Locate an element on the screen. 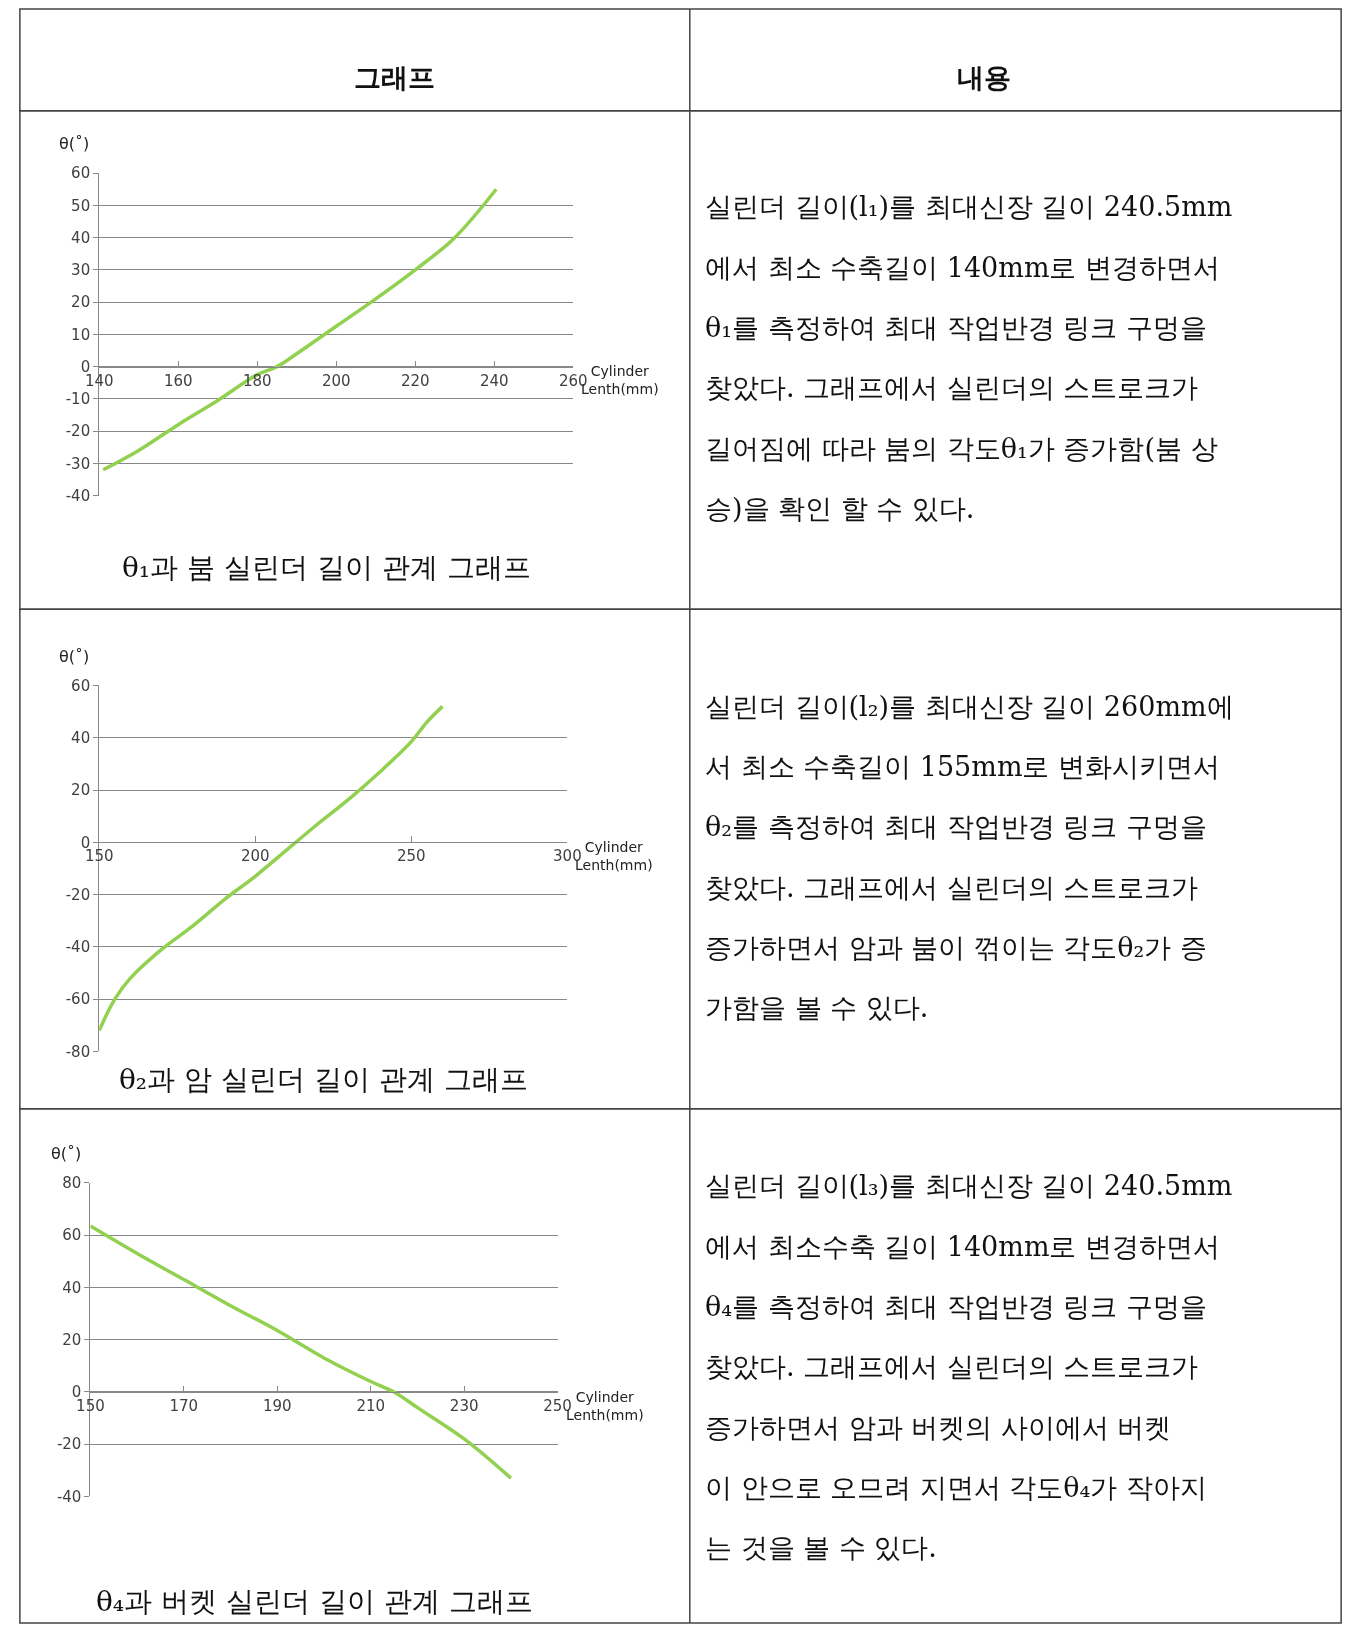 Image resolution: width=1361 pixels, height=1632 pixels. text: 실린더 길이(l₃)를 최대신장 길이 240.5mm 에서 최소수축 길이 140mm로 변경하면서 θ₄를 측정하여 최대 작업반경 링크 구멍을 찾았다. 그래프에서 실린더의 스트로크가 증가하면서 암과 버켓의 사이에서 버켓 이 안으로 오므려 지면서 각도θ₄가 작아지 는 것을 볼 수 있다. is located at coordinates (969, 1366).